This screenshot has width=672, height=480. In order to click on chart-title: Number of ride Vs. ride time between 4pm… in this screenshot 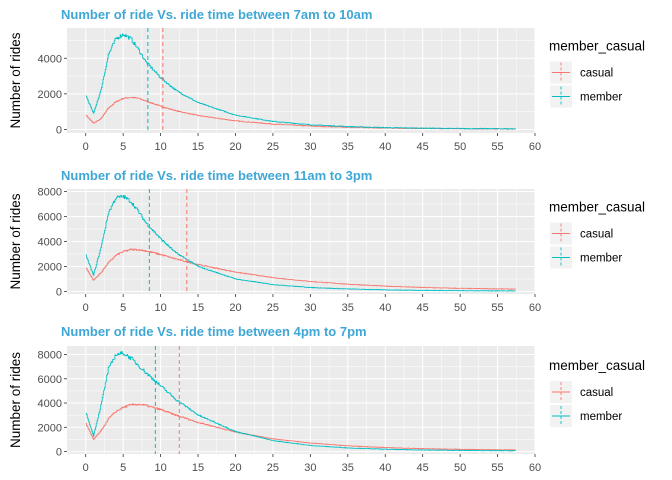, I will do `click(214, 331)`.